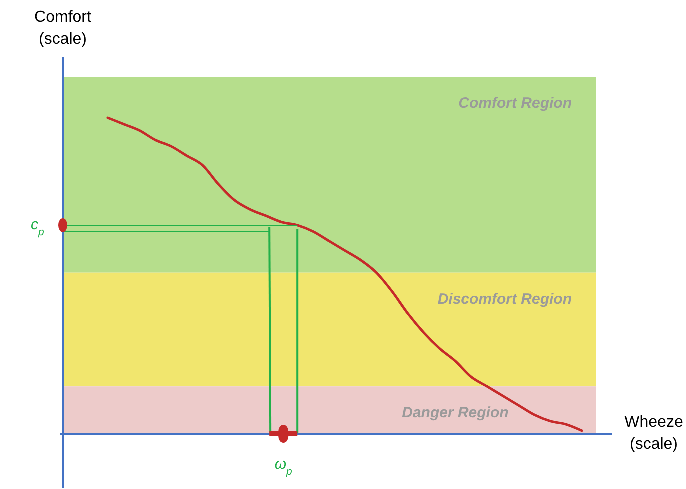 This screenshot has width=686, height=489. I want to click on band-label: Danger Region, so click(455, 413).